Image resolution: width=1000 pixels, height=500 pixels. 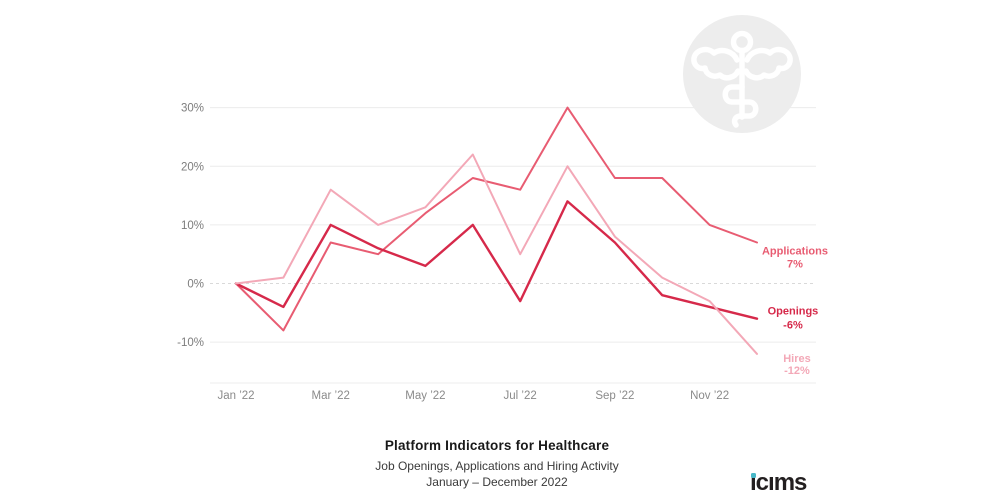 What do you see at coordinates (497, 445) in the screenshot?
I see `chart-title: Platform Indicators for Healthcare` at bounding box center [497, 445].